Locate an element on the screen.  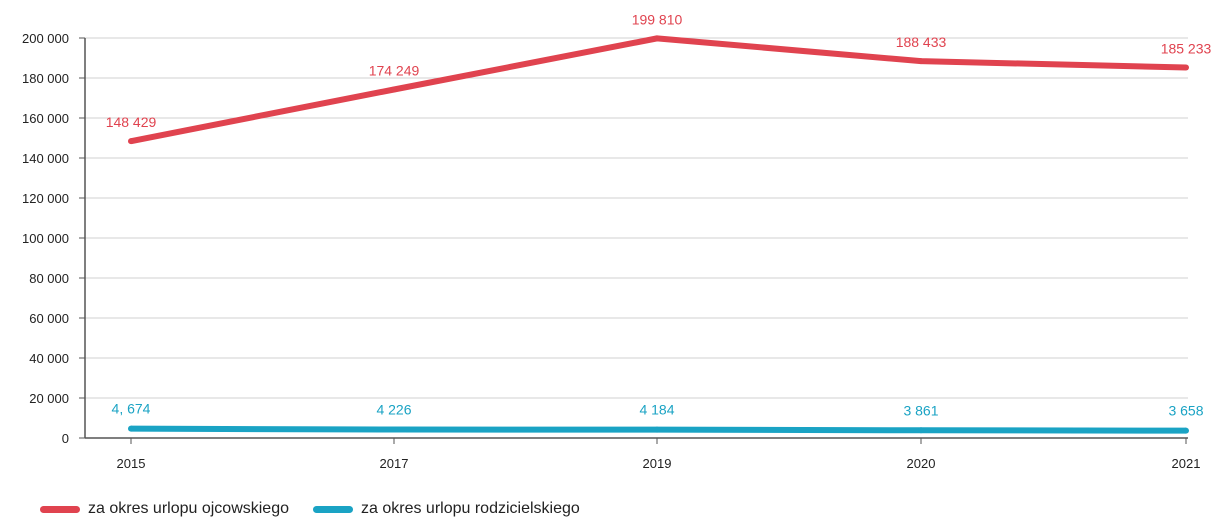
y-tick-label-20000: 20 000 is located at coordinates (49, 398).